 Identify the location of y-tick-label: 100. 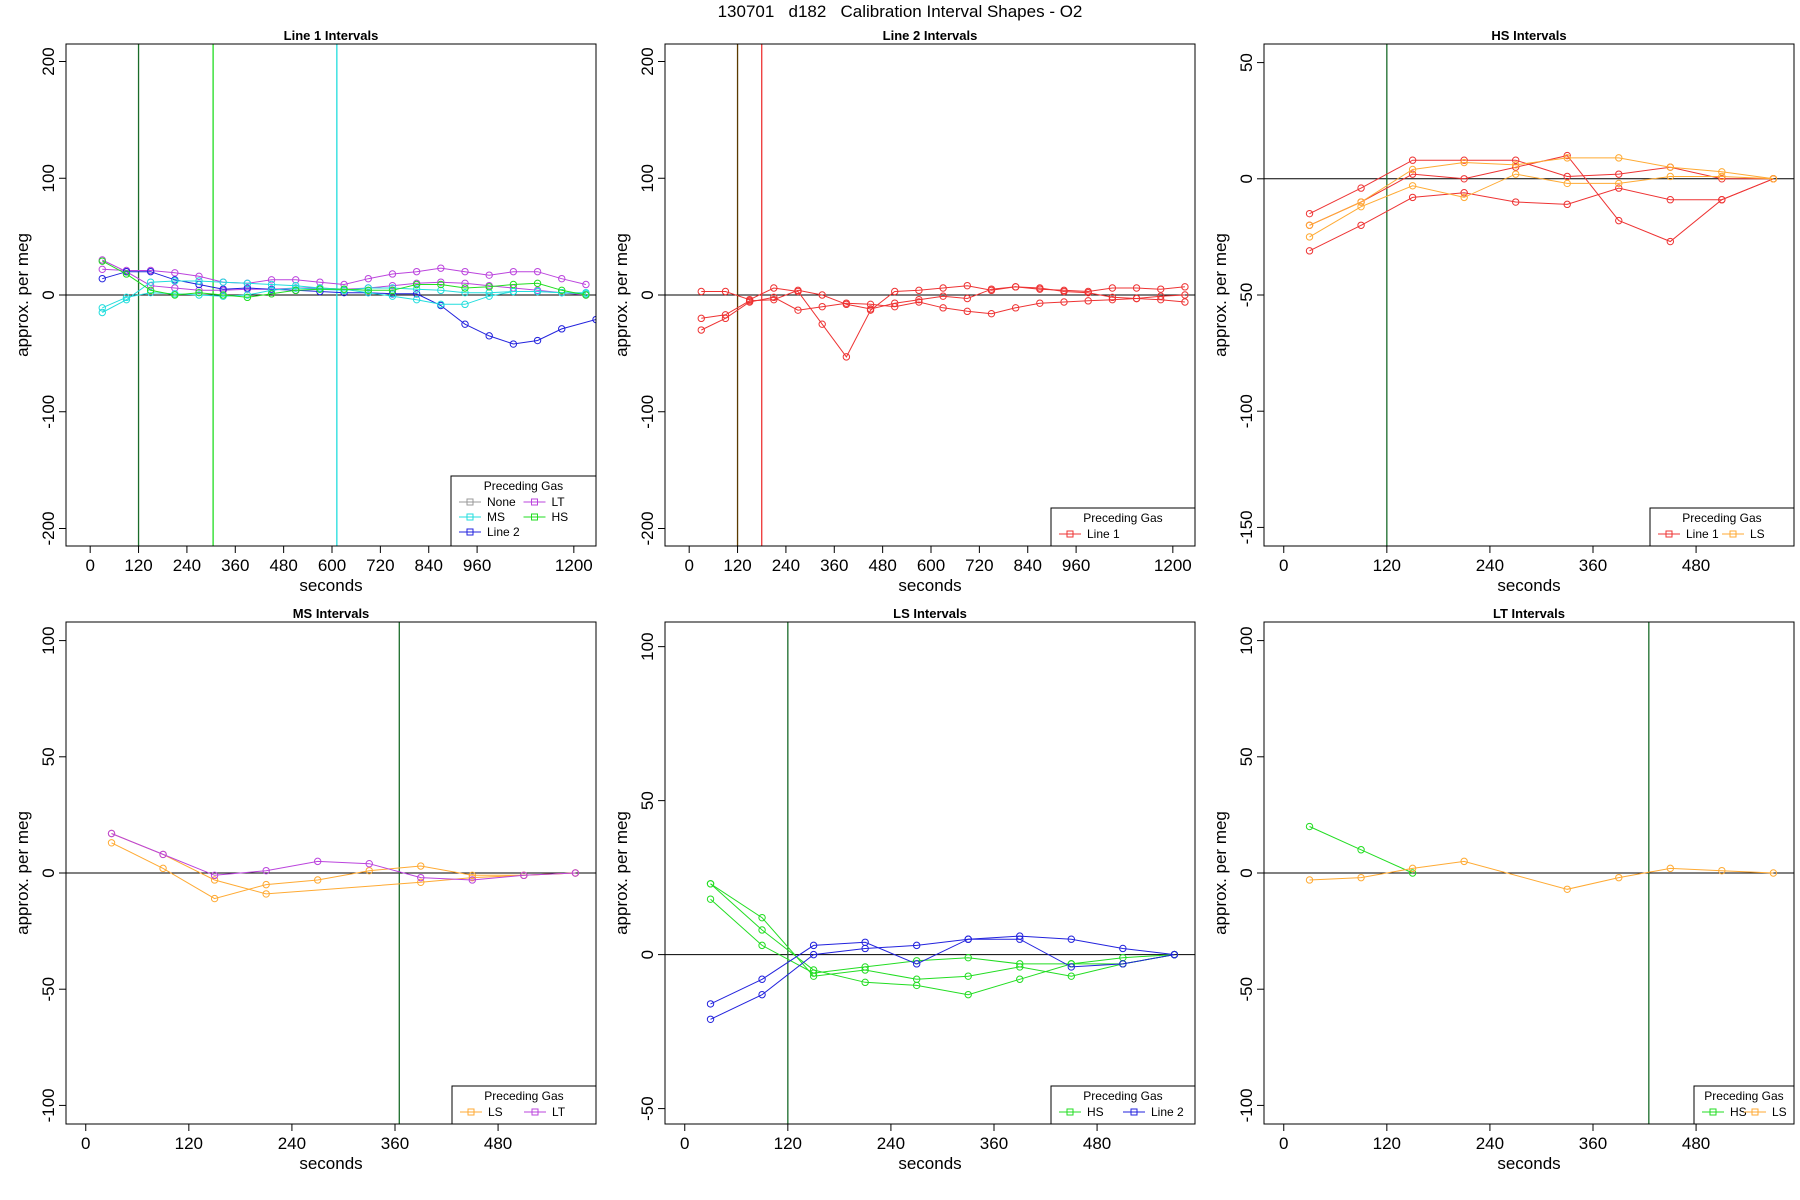
(48, 178).